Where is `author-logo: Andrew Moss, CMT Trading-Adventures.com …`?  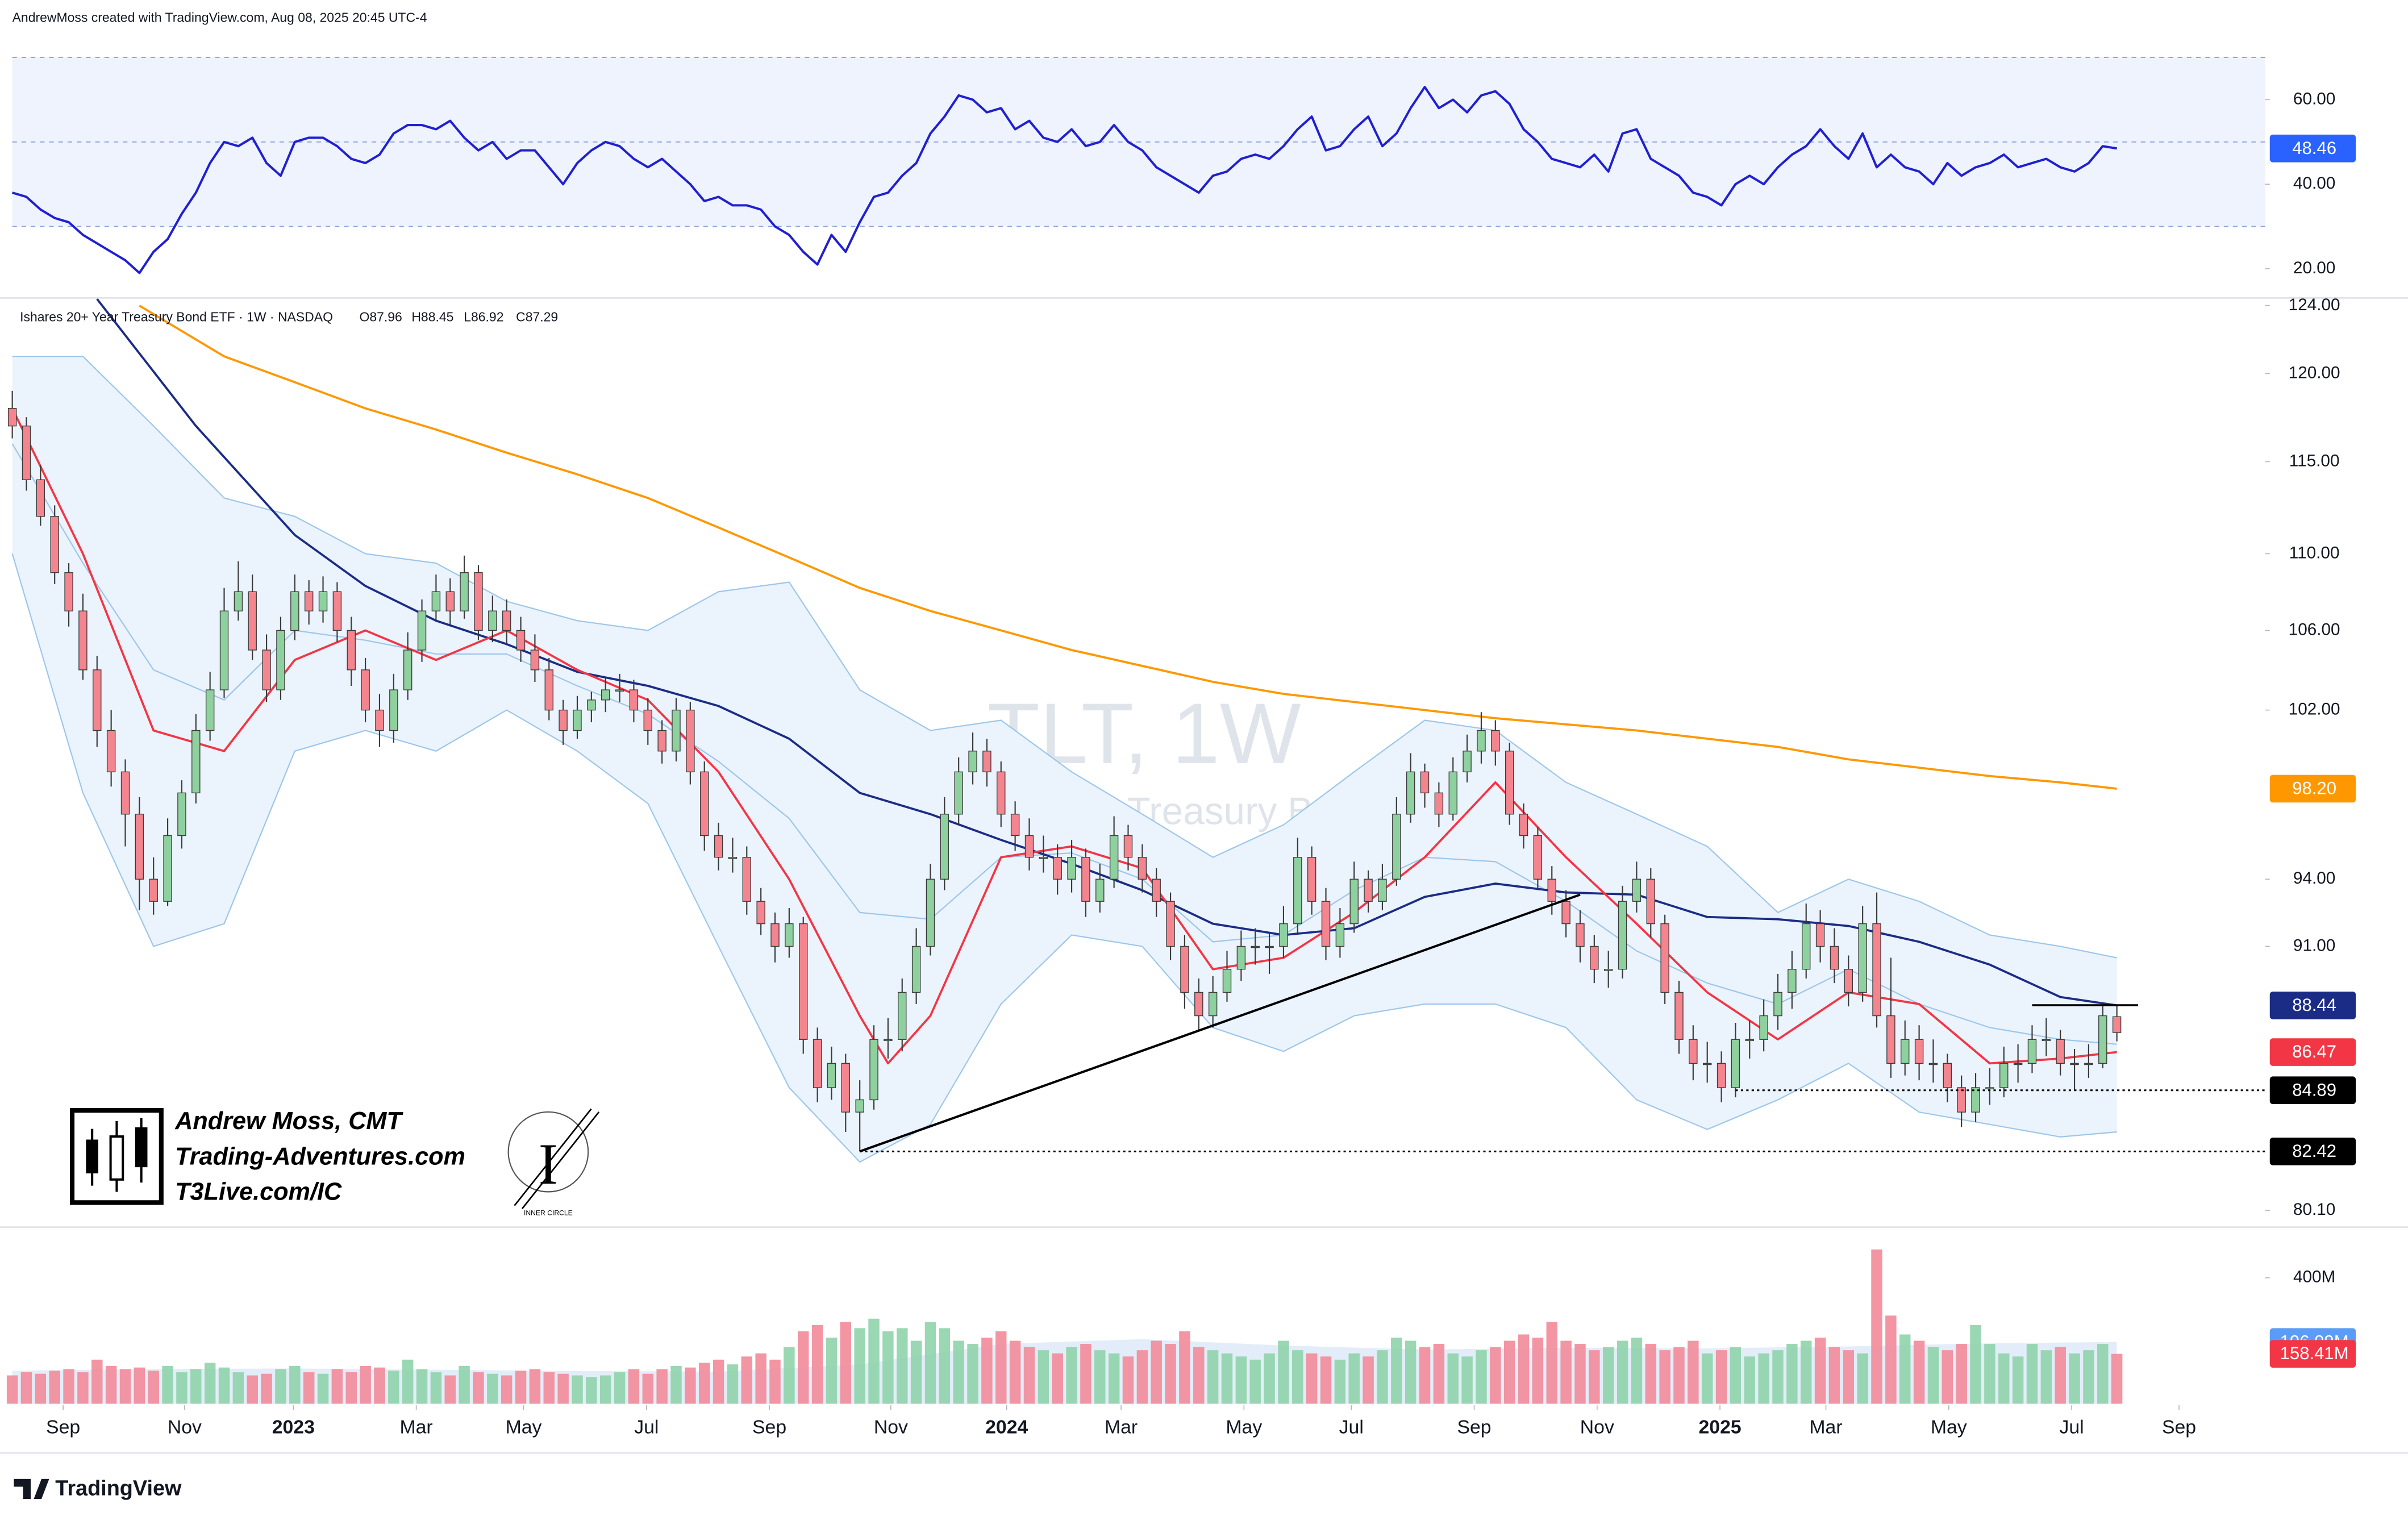 author-logo: Andrew Moss, CMT Trading-Adventures.com … is located at coordinates (334, 1162).